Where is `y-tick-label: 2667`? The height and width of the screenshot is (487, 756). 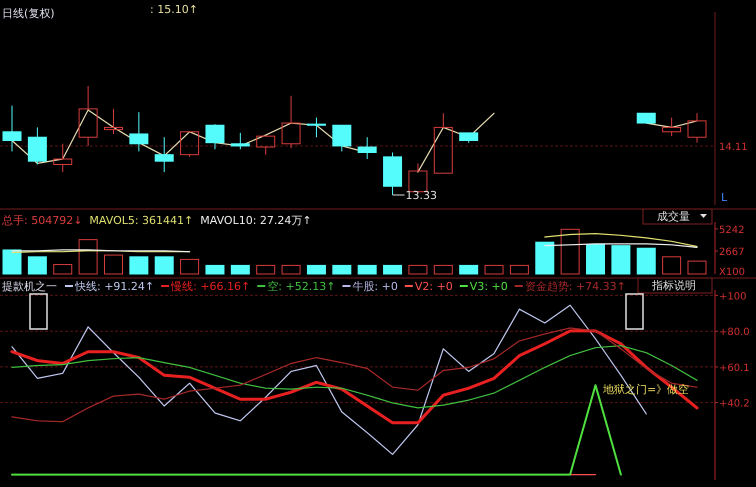
y-tick-label: 2667 is located at coordinates (731, 252).